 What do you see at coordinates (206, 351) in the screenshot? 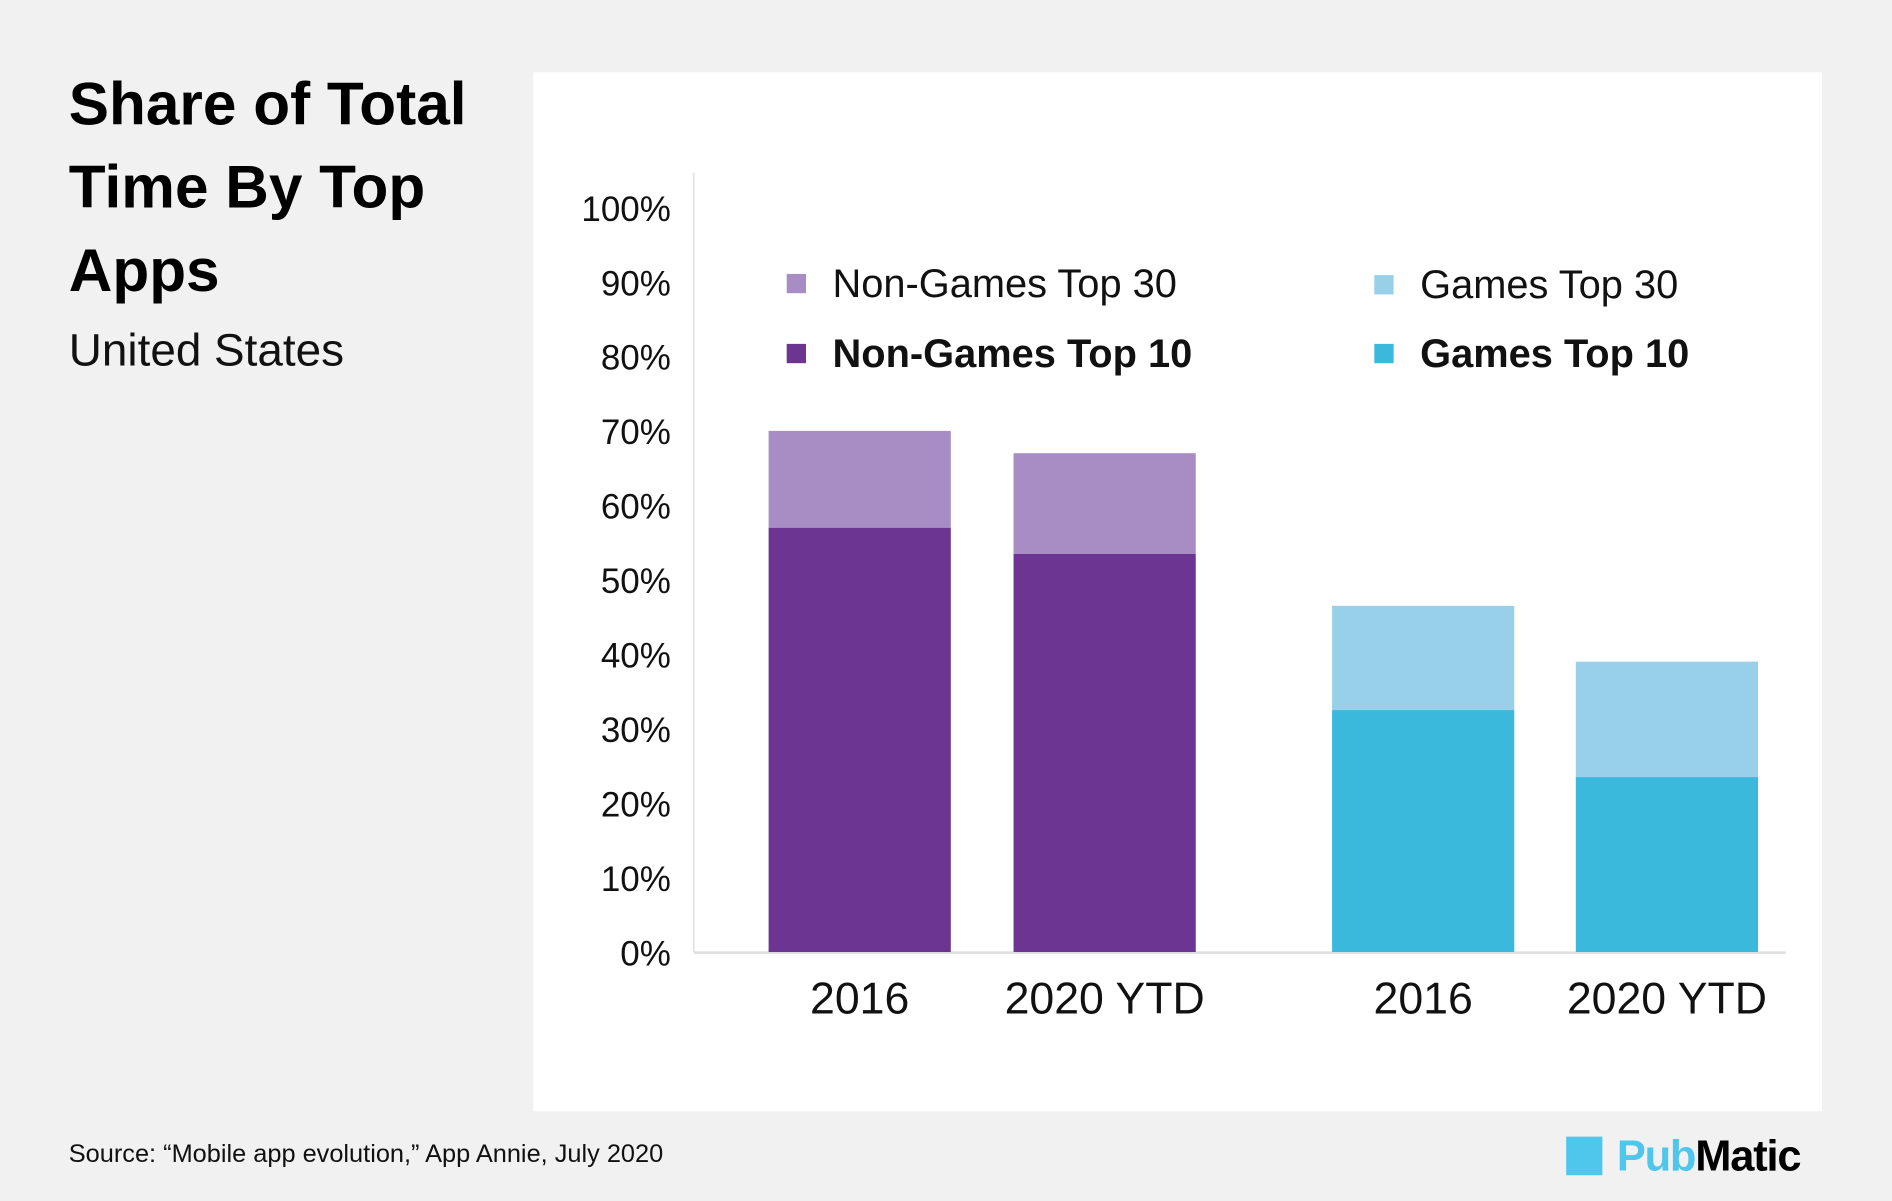
I see `page-subtitle: United States` at bounding box center [206, 351].